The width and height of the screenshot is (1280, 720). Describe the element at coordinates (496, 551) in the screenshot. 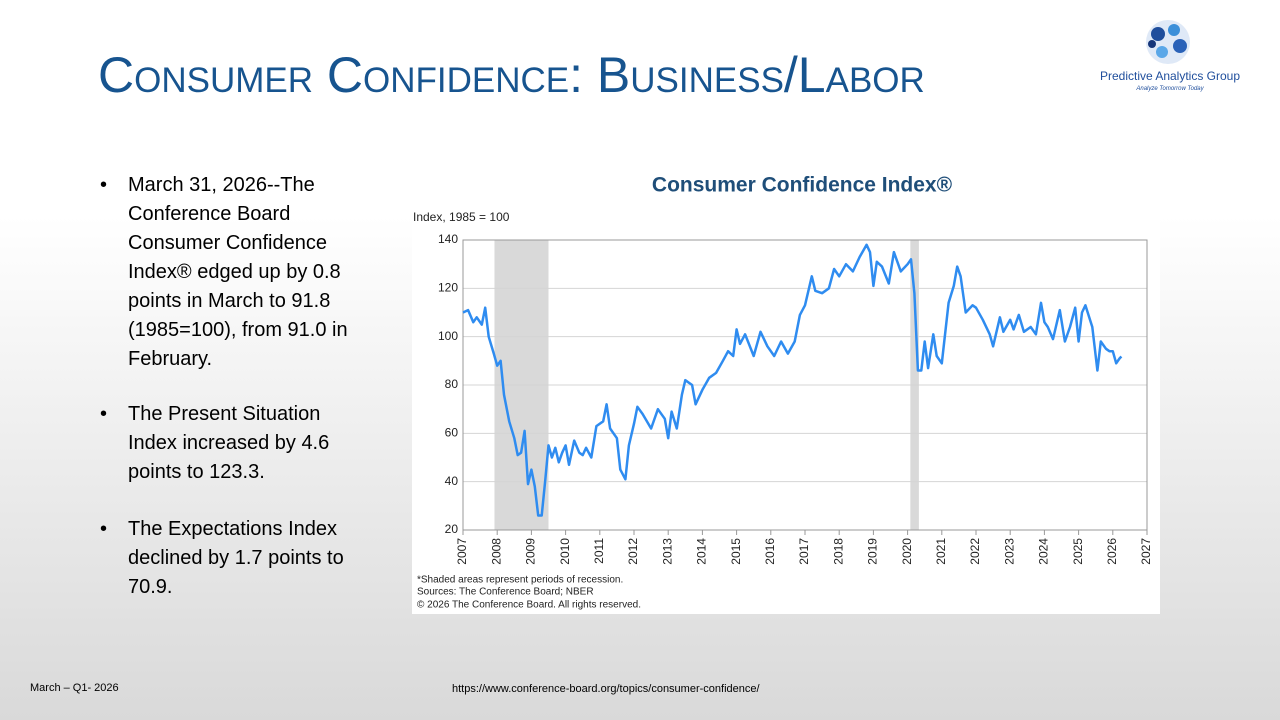

I see `x-tick-label: 2008` at that location.